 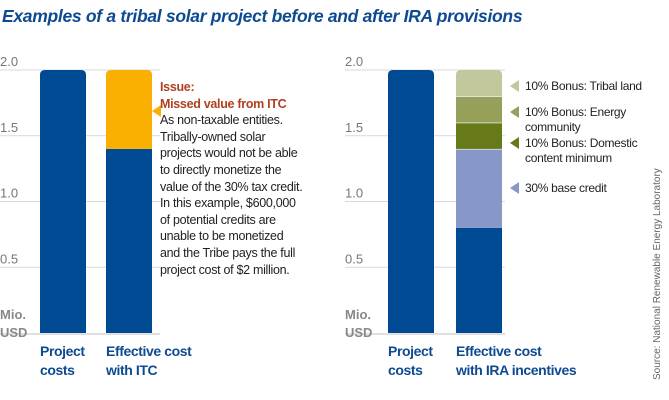 I want to click on legend-label: 10% Bonus: Domestic, so click(x=581, y=143).